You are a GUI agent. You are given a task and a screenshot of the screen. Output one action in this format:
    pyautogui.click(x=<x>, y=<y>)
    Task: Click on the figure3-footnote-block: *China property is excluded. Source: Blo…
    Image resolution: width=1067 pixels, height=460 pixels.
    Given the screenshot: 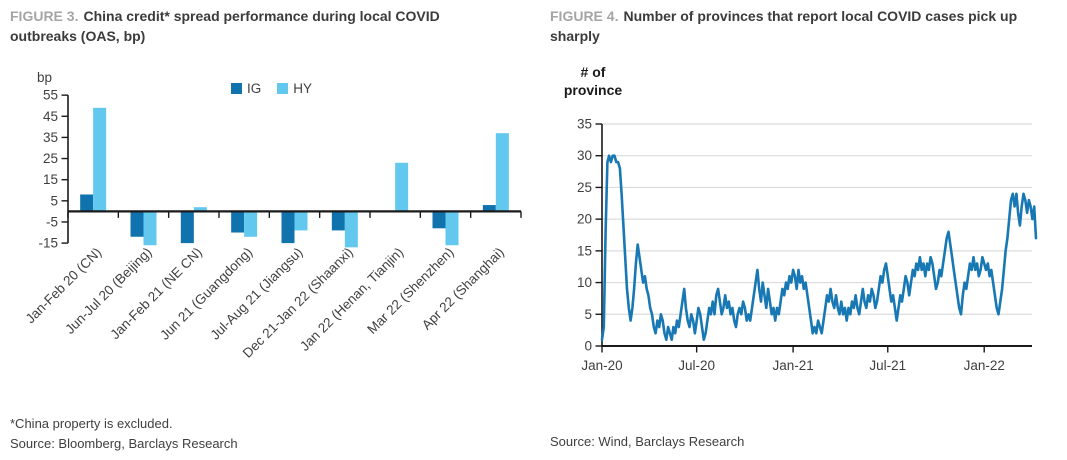 What is the action you would take?
    pyautogui.click(x=124, y=434)
    